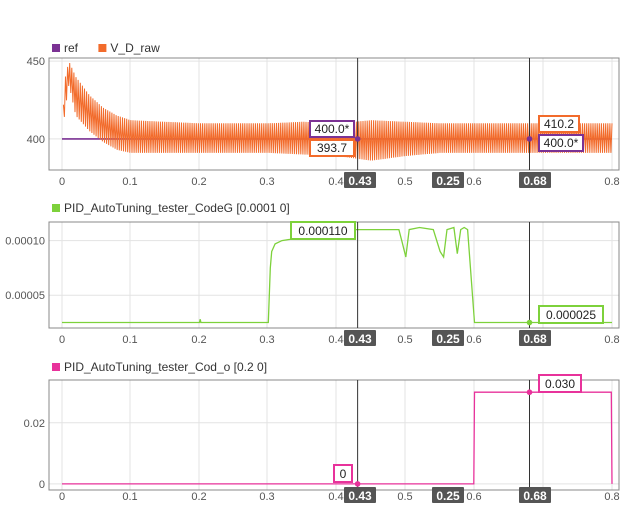  I want to click on y-tick-label: 0.00005, so click(25, 296).